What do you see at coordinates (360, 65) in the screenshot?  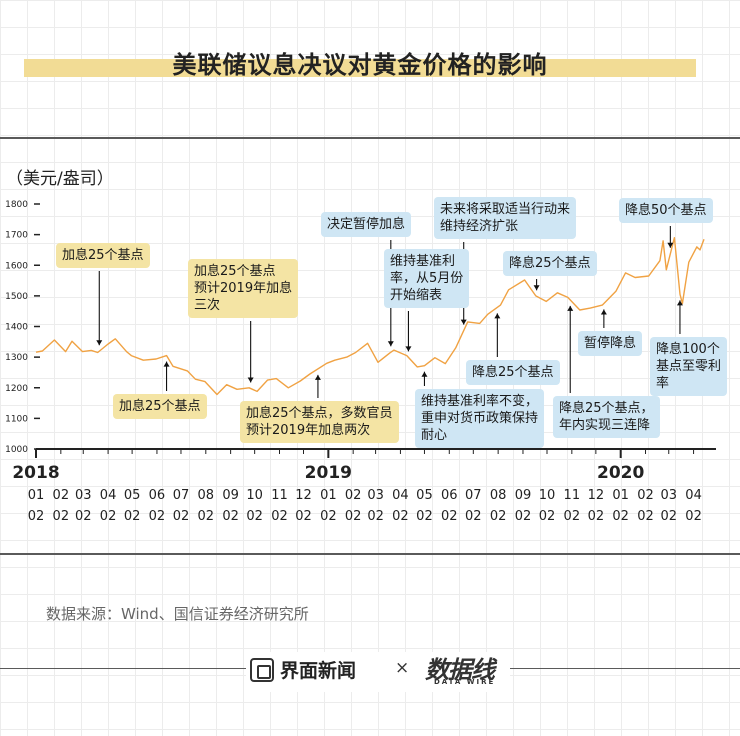 I see `page-title: 美联储议息决议对黄金价格的影响` at bounding box center [360, 65].